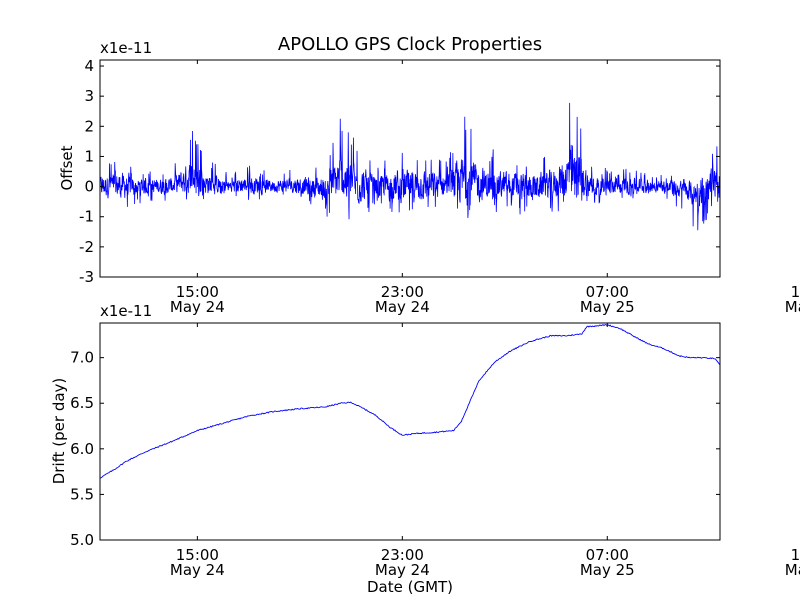 This screenshot has width=800, height=600. I want to click on offset-y-tick-label: 0, so click(89, 187).